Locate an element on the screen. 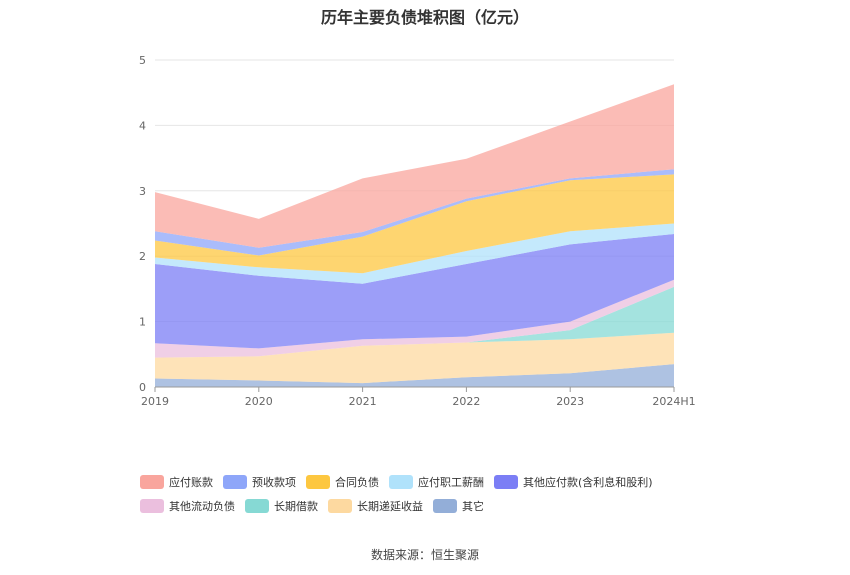  legend-label: 其他应付款(含利息和股利) is located at coordinates (588, 482).